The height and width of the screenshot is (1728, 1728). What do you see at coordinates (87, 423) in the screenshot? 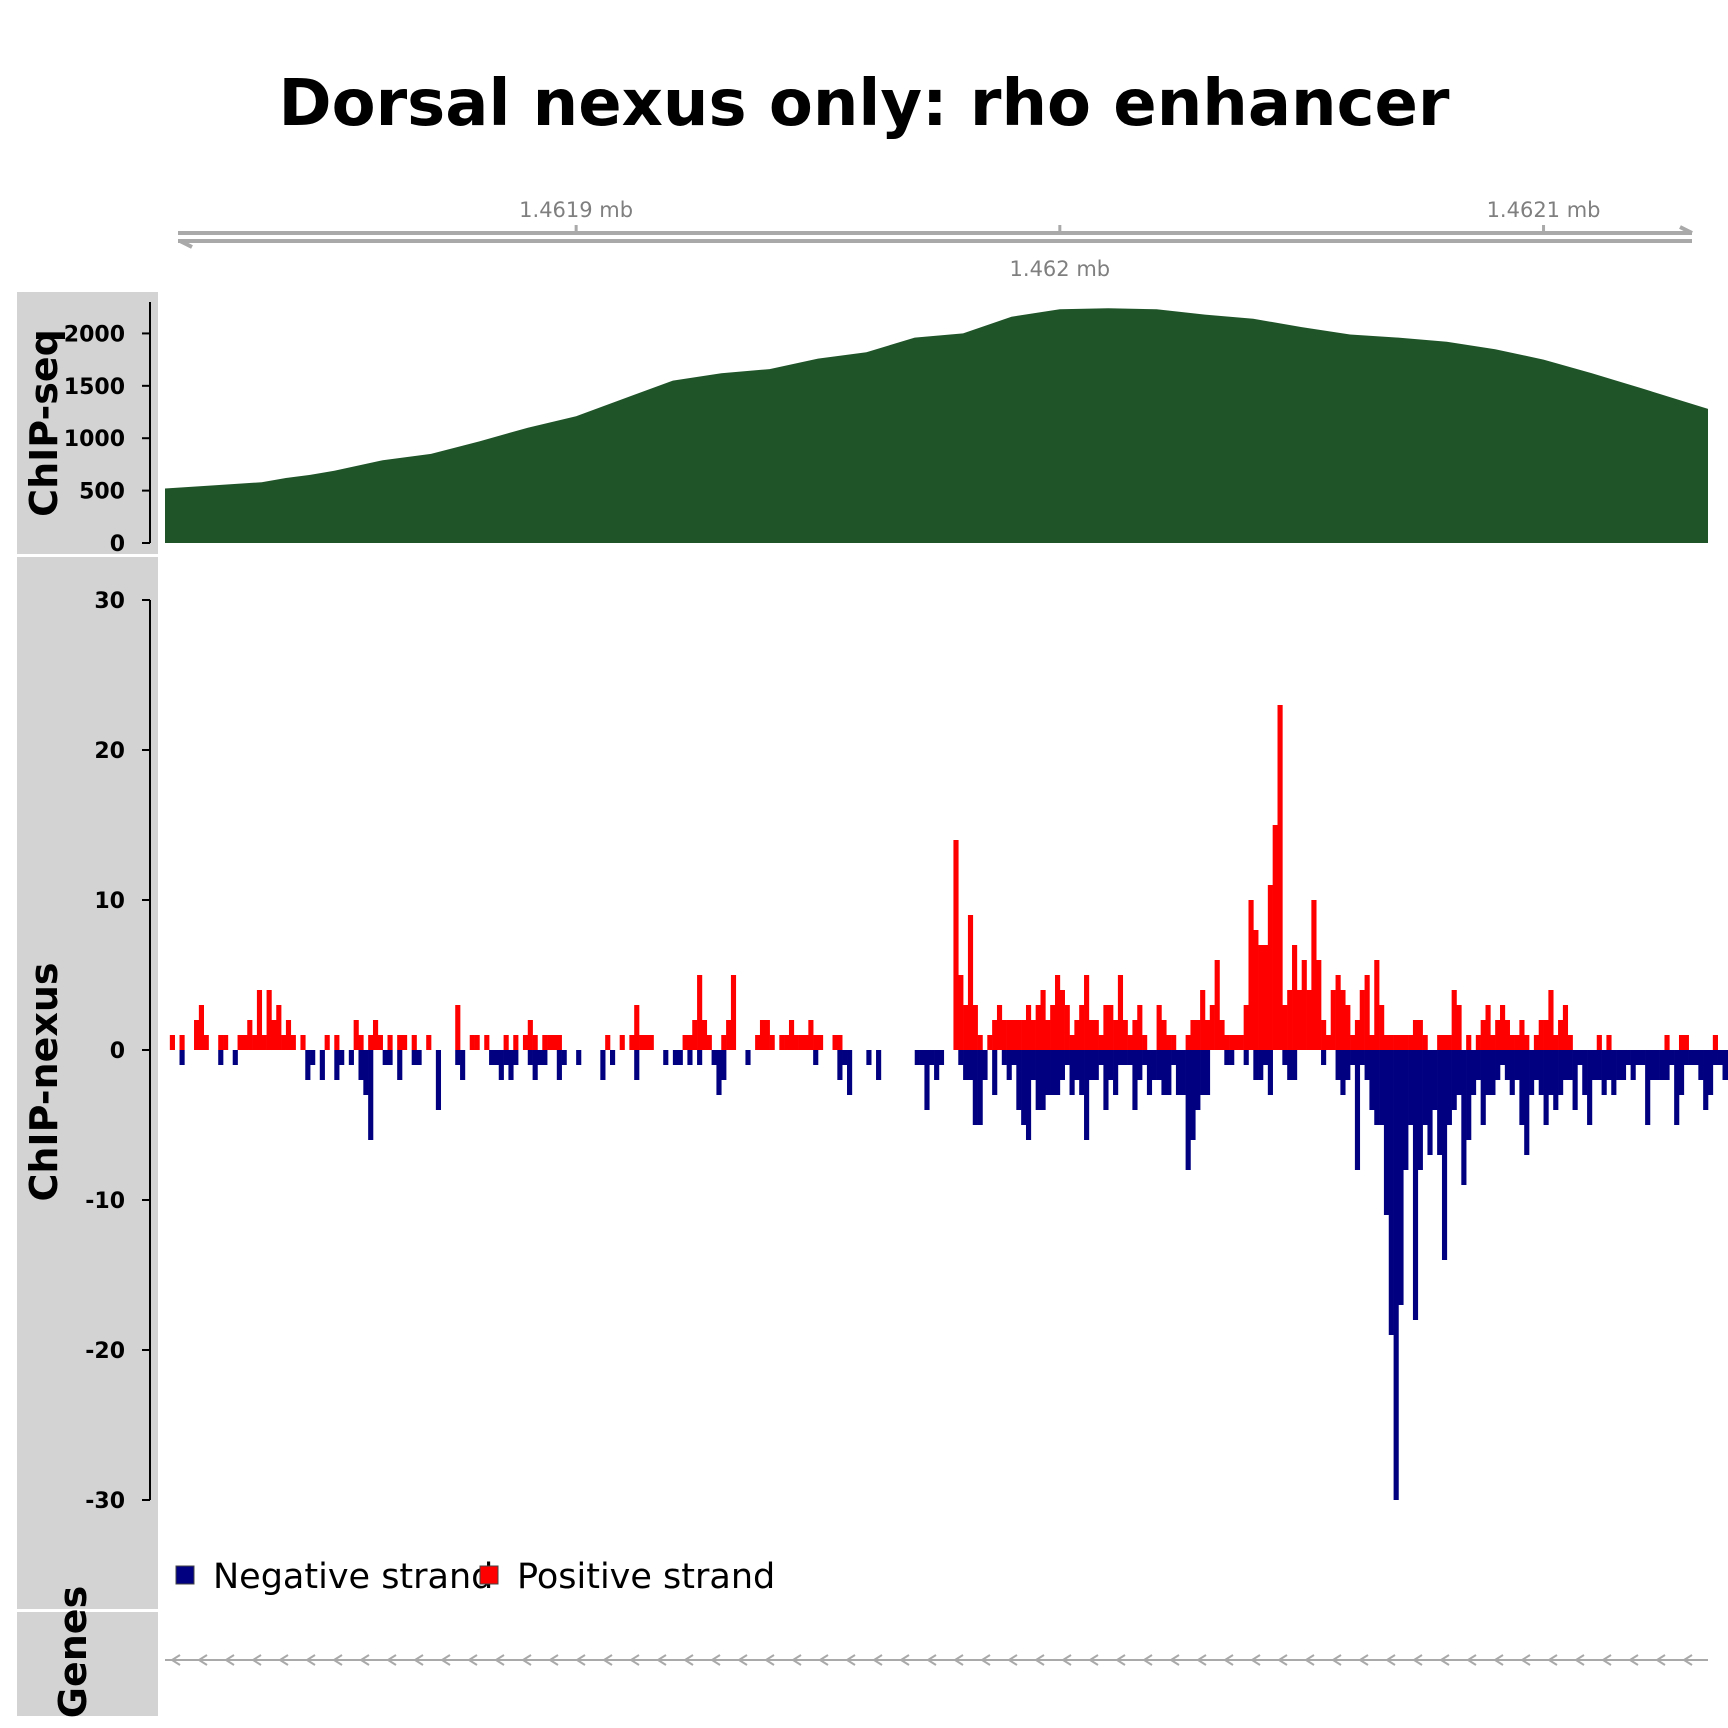
I see `chipseq-track-panel` at bounding box center [87, 423].